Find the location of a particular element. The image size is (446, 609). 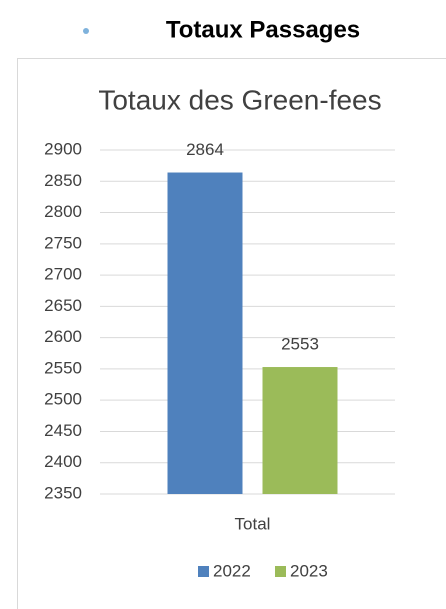

header-title: Totaux Passages is located at coordinates (263, 29).